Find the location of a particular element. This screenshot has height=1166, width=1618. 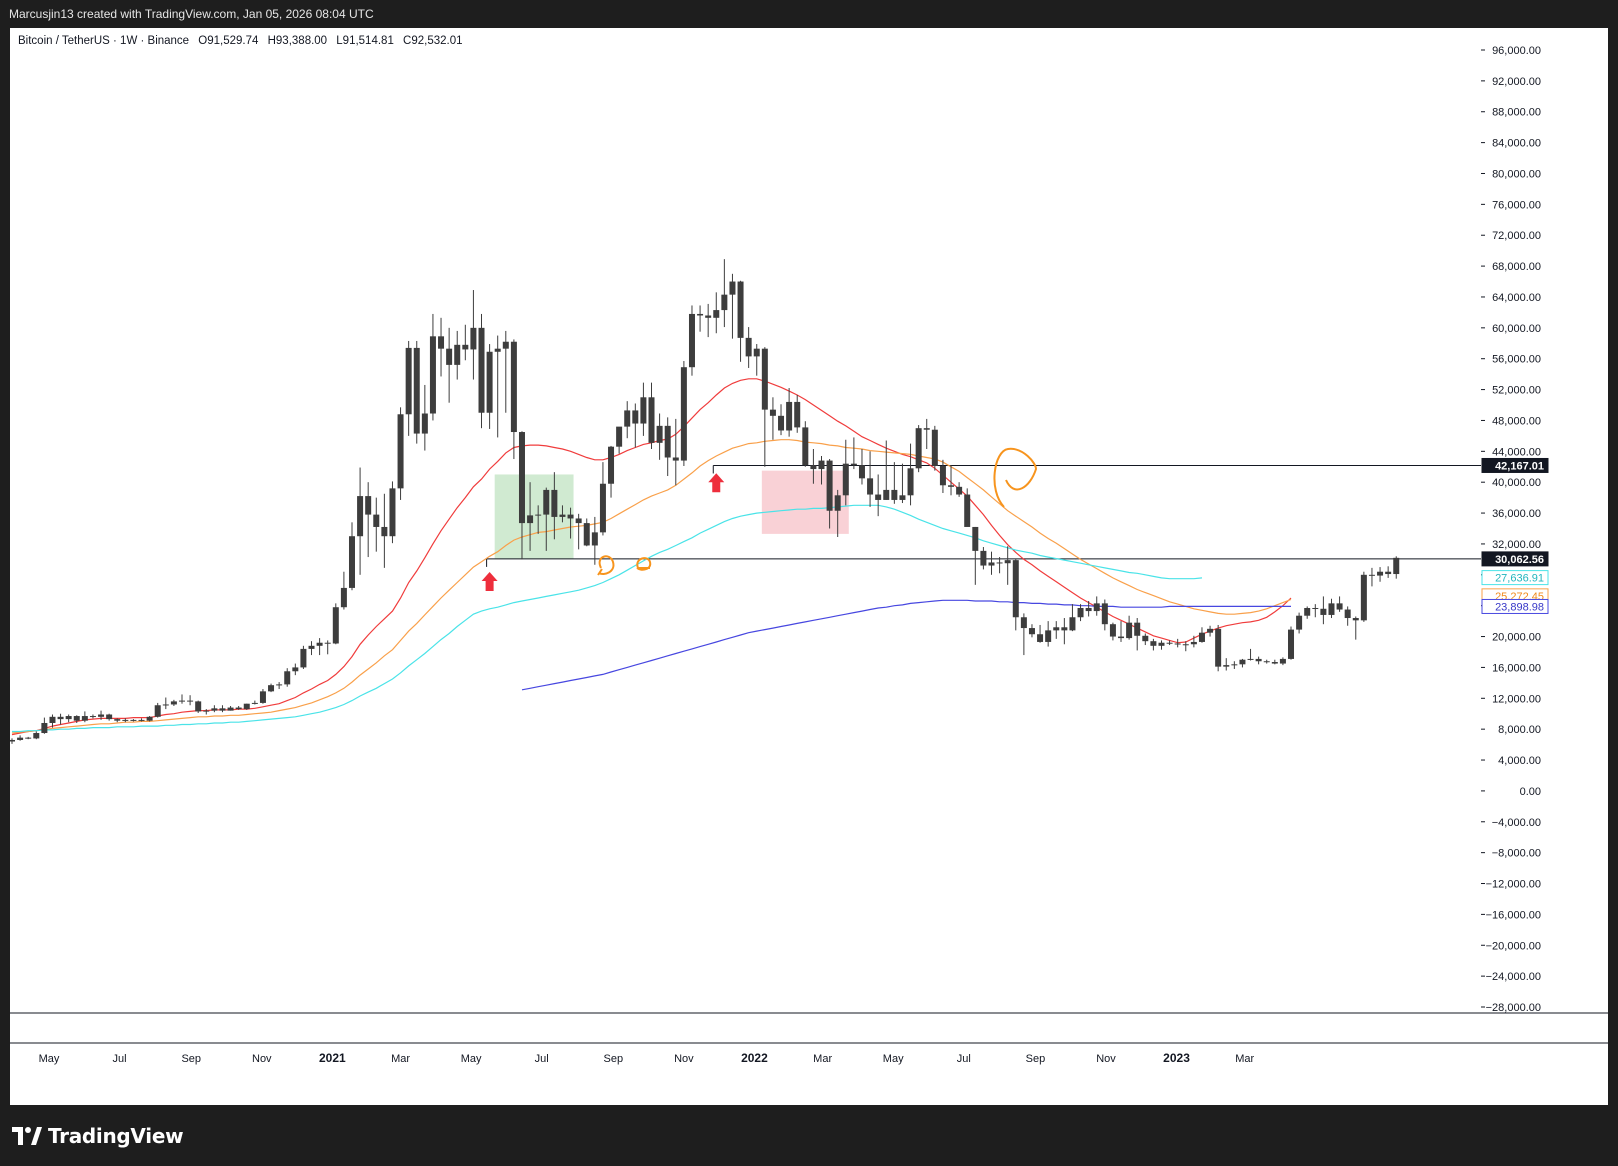

ema-cyan-line is located at coordinates (607, 618).